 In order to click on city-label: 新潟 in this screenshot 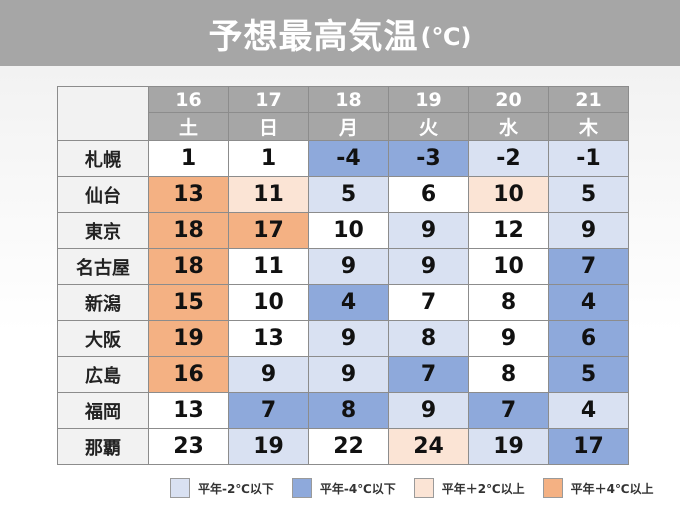, I will do `click(103, 302)`.